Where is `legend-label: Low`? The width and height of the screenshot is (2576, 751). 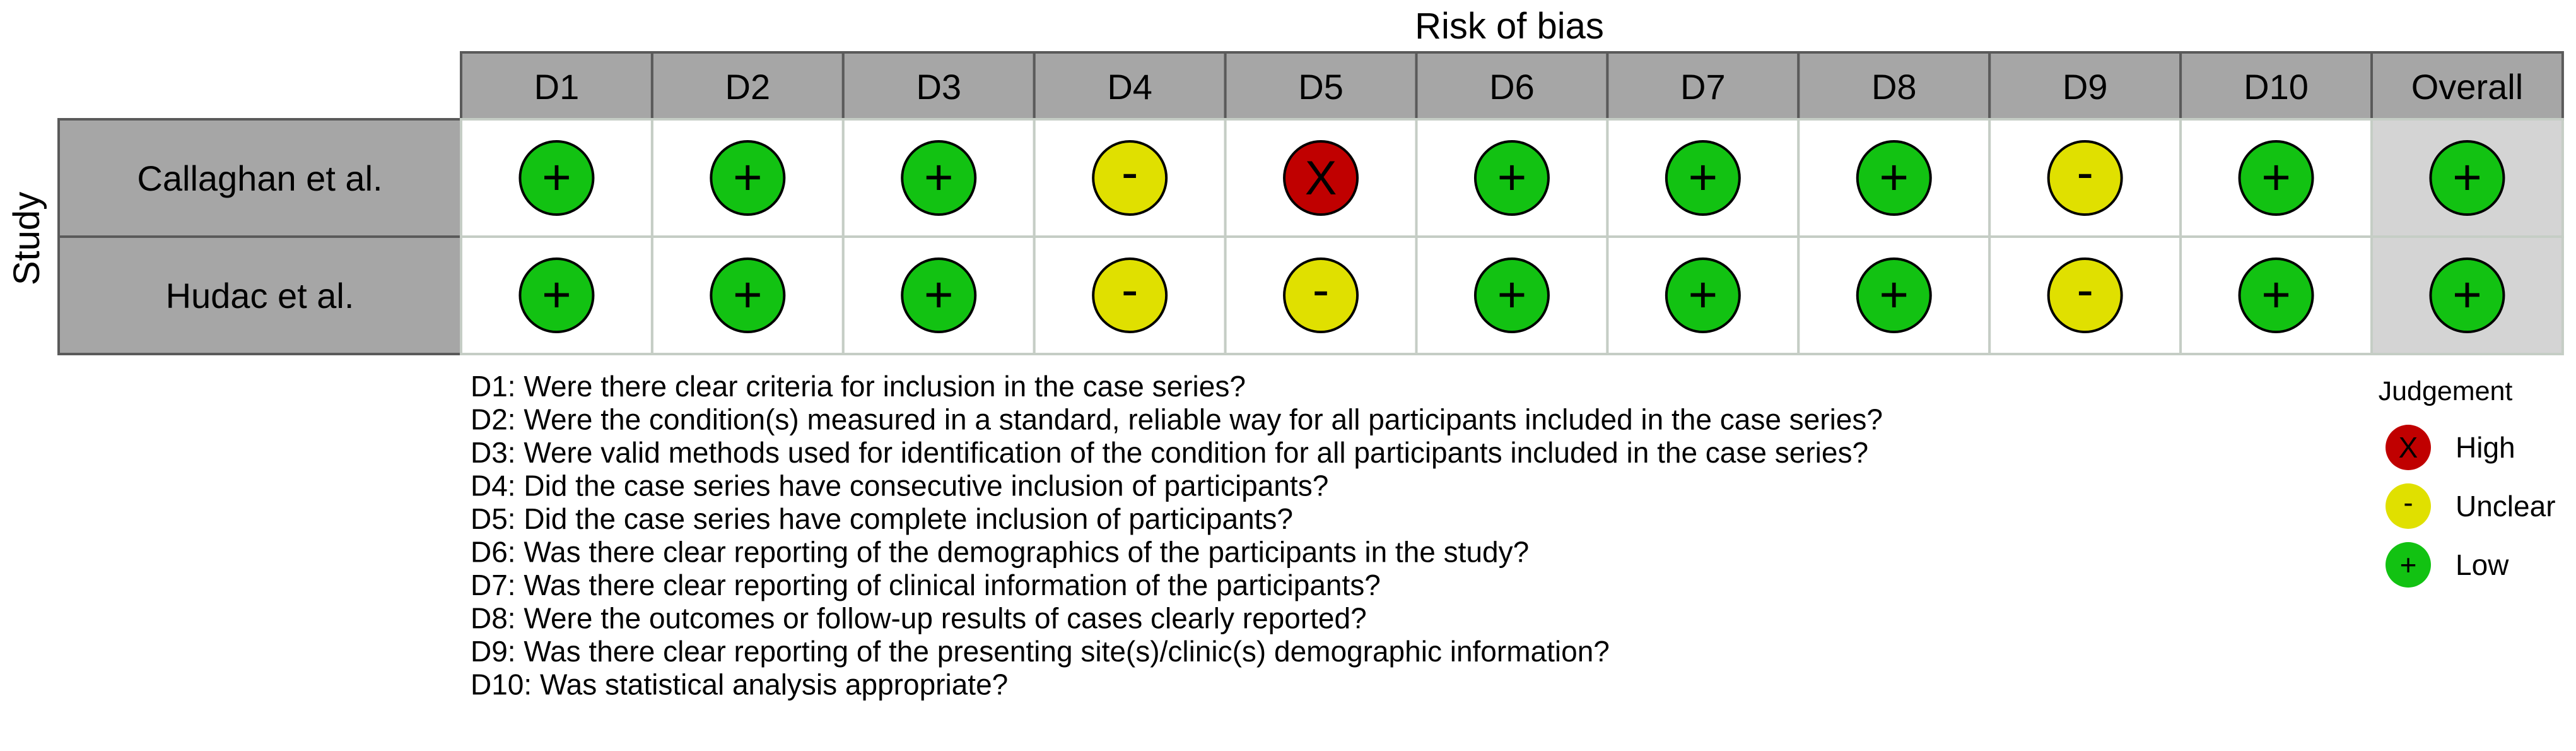 legend-label: Low is located at coordinates (2482, 564).